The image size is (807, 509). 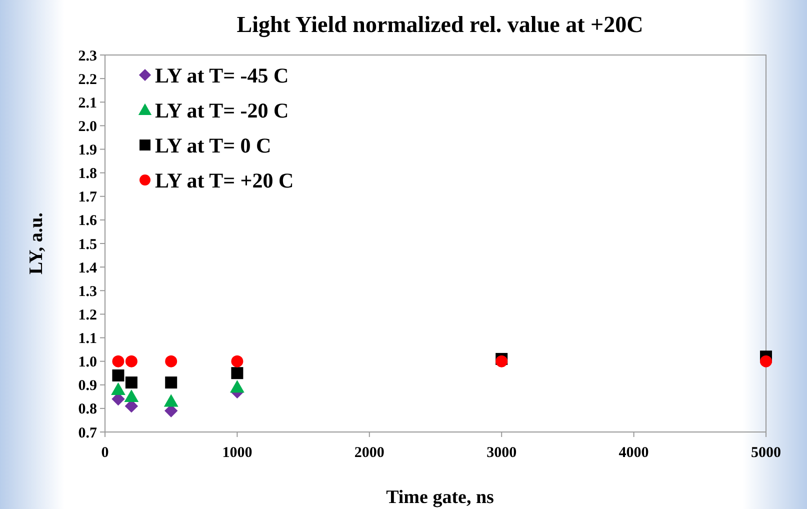 What do you see at coordinates (87, 339) in the screenshot?
I see `y-tick-label: 1.1` at bounding box center [87, 339].